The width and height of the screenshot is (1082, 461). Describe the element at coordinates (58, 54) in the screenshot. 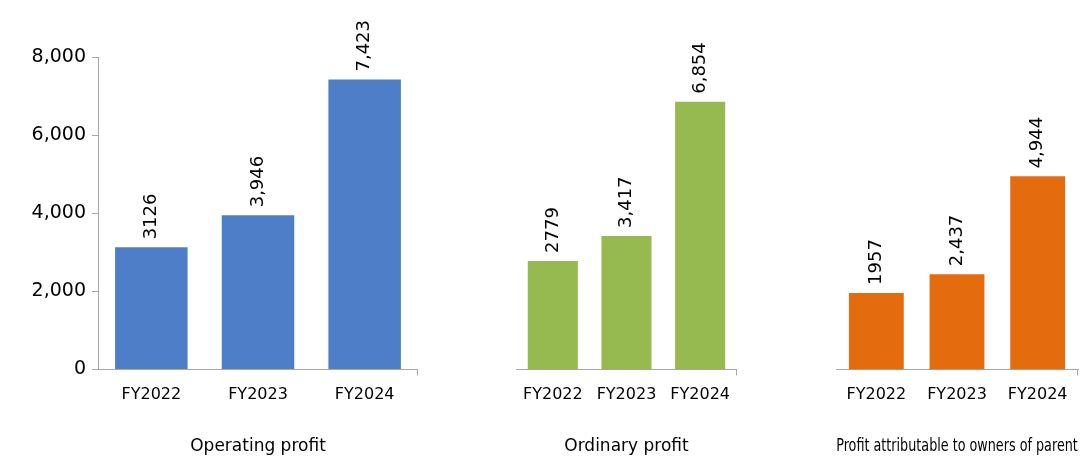

I see `y-tick-label: 8,000` at that location.